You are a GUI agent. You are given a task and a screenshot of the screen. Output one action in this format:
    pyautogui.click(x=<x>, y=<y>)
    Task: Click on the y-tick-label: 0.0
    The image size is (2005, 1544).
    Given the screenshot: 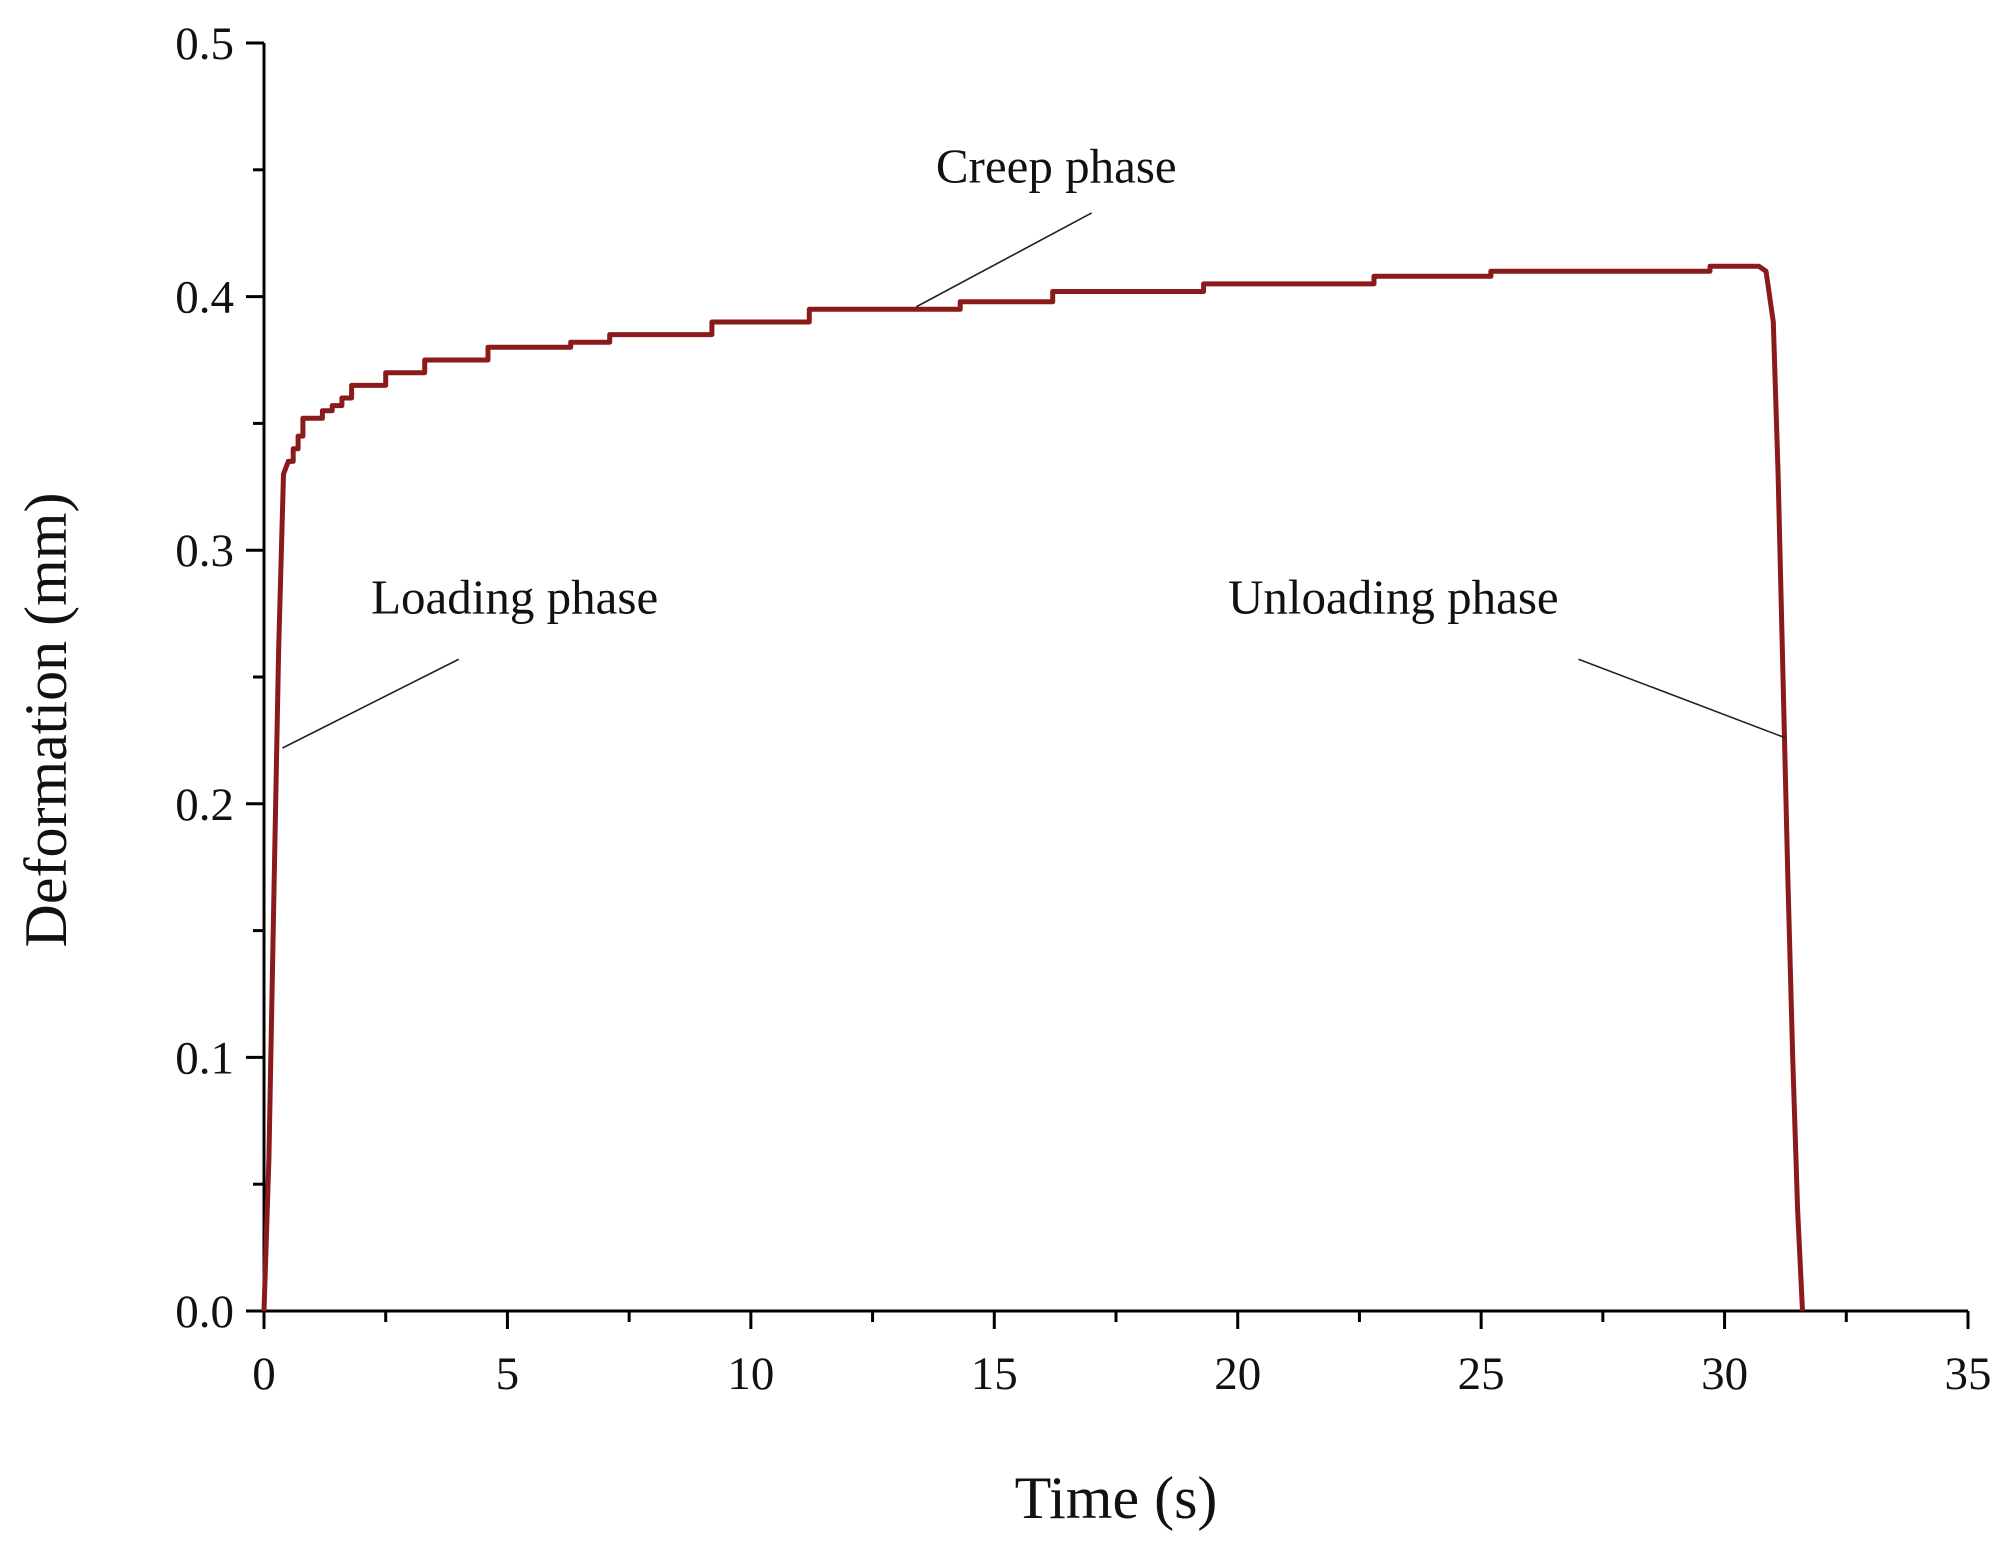 What is the action you would take?
    pyautogui.click(x=204, y=1312)
    